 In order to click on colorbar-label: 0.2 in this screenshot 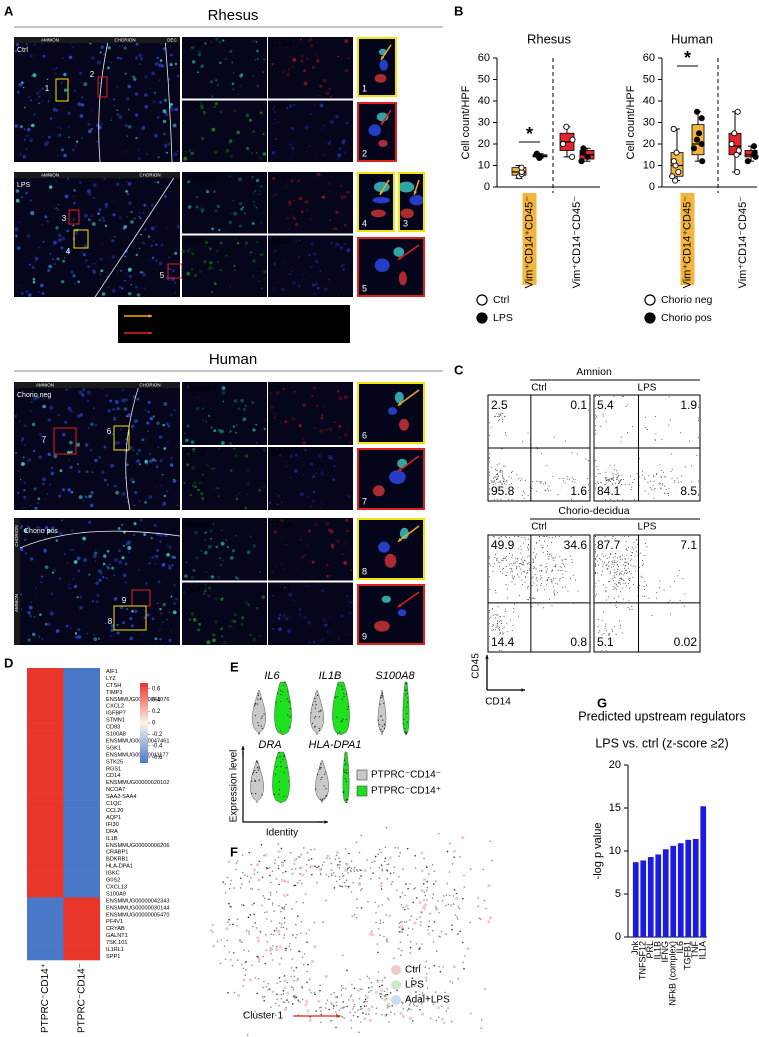, I will do `click(156, 712)`.